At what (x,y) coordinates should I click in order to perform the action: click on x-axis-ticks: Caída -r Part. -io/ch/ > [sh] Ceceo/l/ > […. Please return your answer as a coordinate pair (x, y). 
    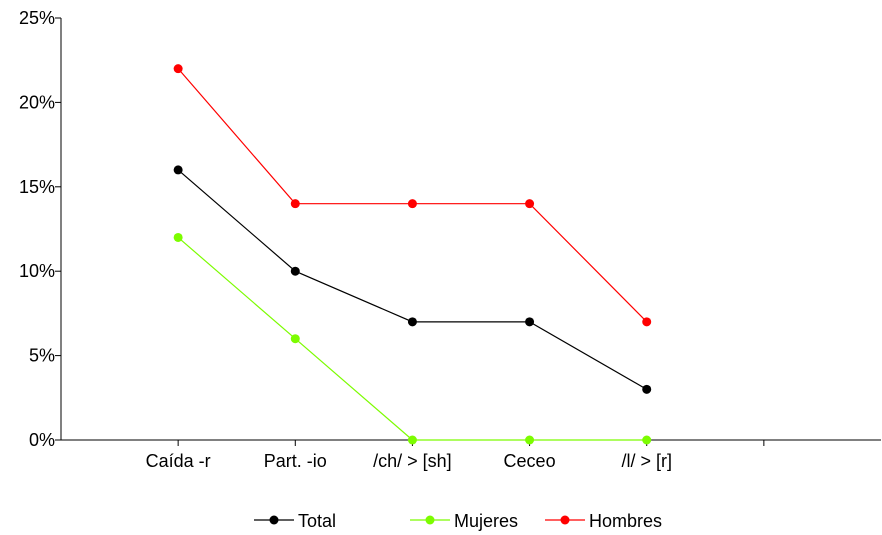
    Looking at the image, I should click on (455, 455).